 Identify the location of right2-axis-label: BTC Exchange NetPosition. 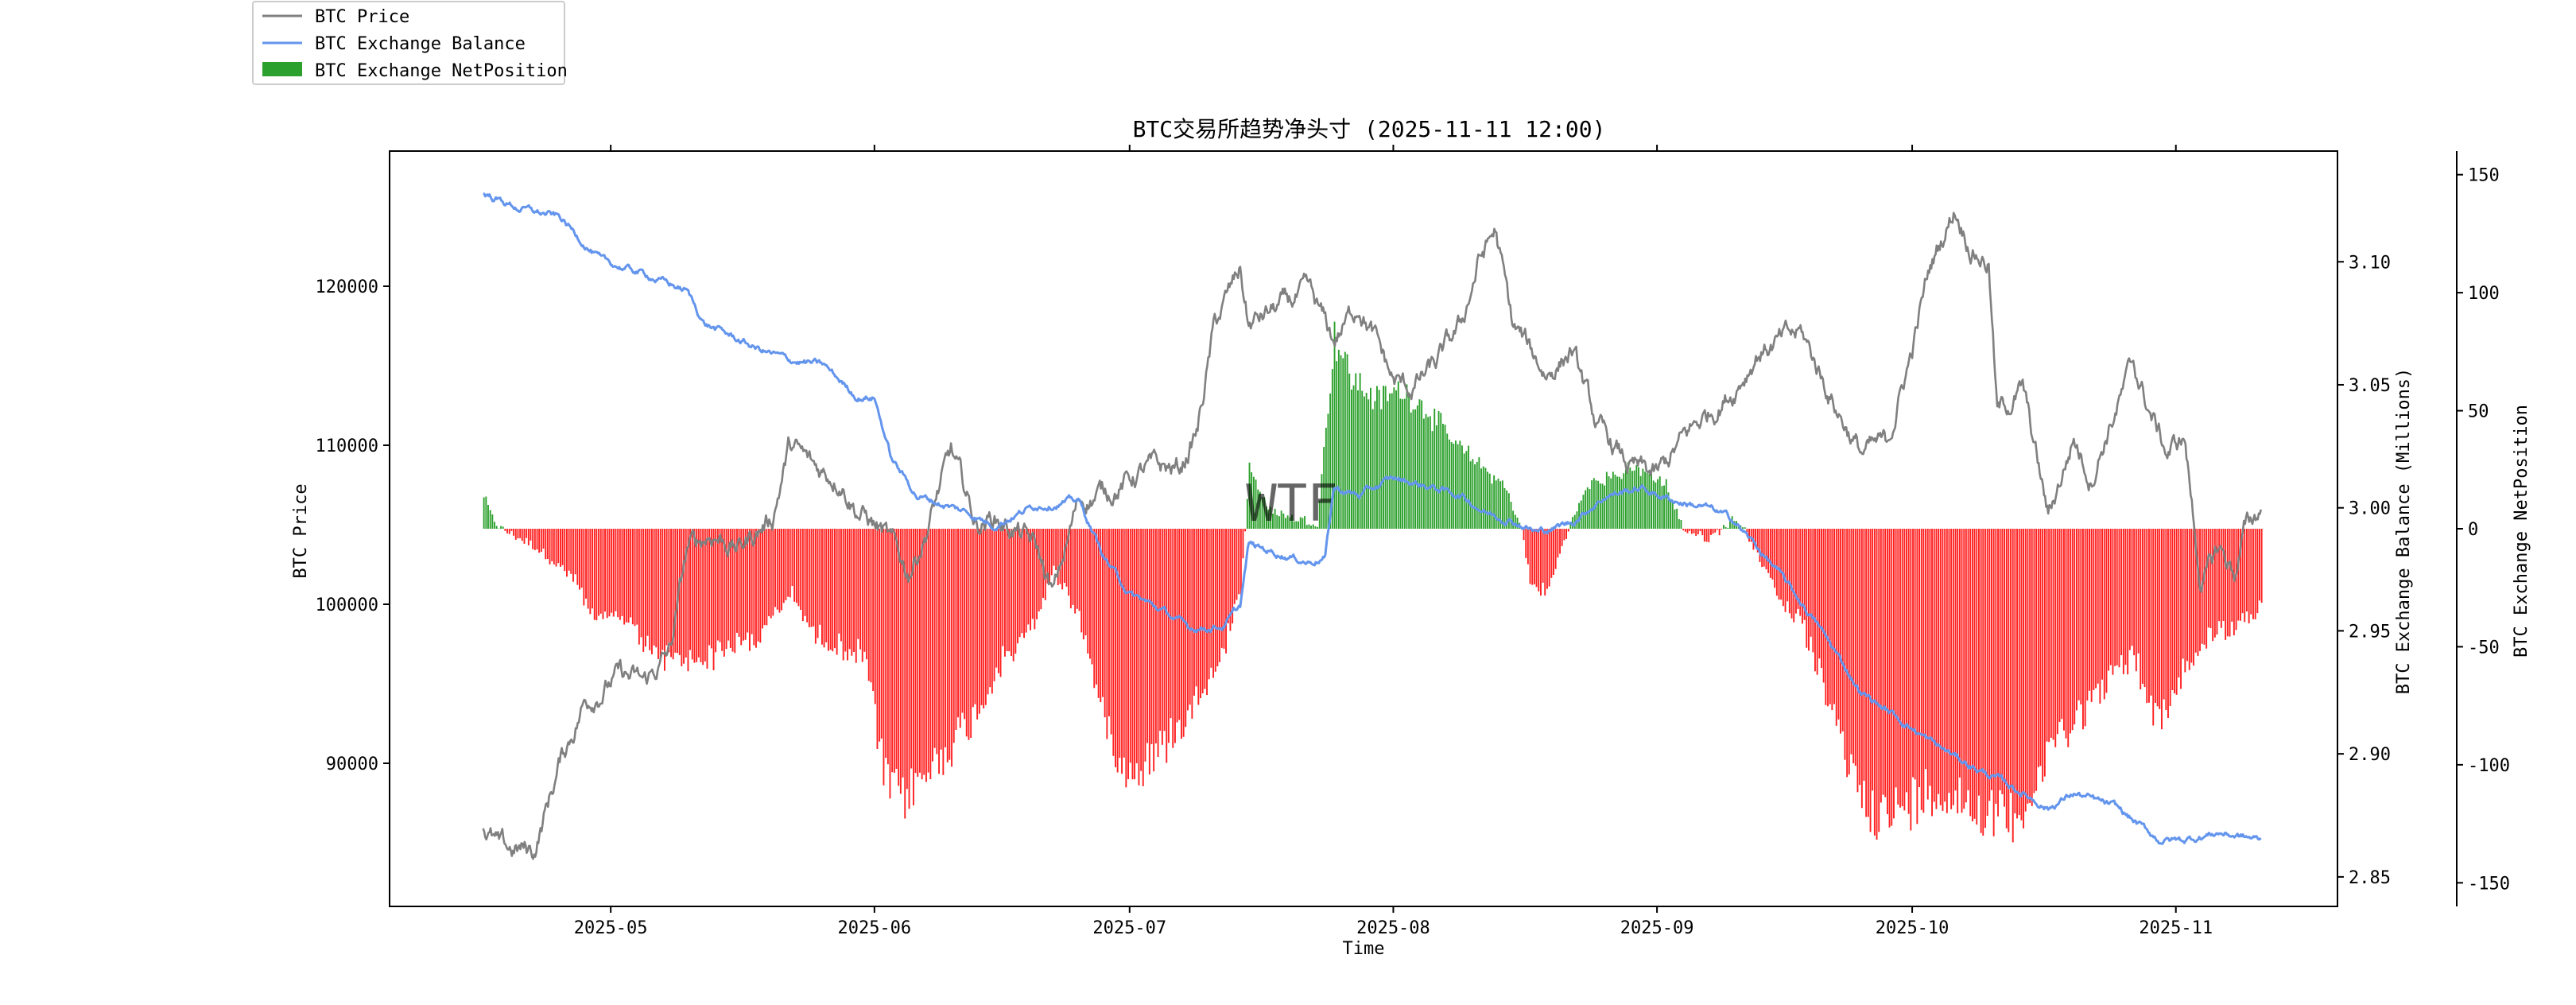
(2521, 531).